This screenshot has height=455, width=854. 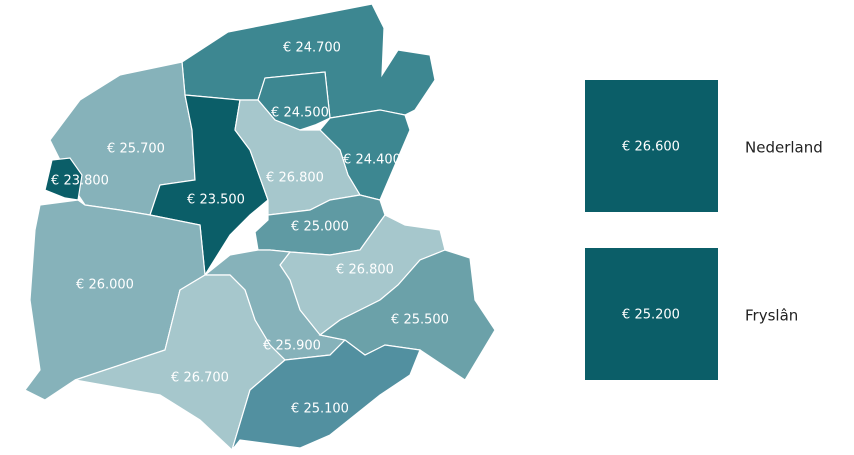 I want to click on region-label: € 25.100, so click(x=320, y=409).